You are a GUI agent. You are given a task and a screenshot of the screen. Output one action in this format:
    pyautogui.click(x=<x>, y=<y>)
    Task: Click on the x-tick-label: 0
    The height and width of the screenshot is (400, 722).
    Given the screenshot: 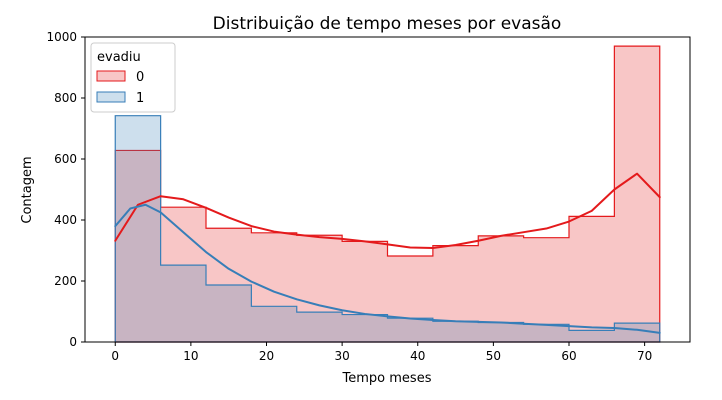 What is the action you would take?
    pyautogui.click(x=115, y=356)
    